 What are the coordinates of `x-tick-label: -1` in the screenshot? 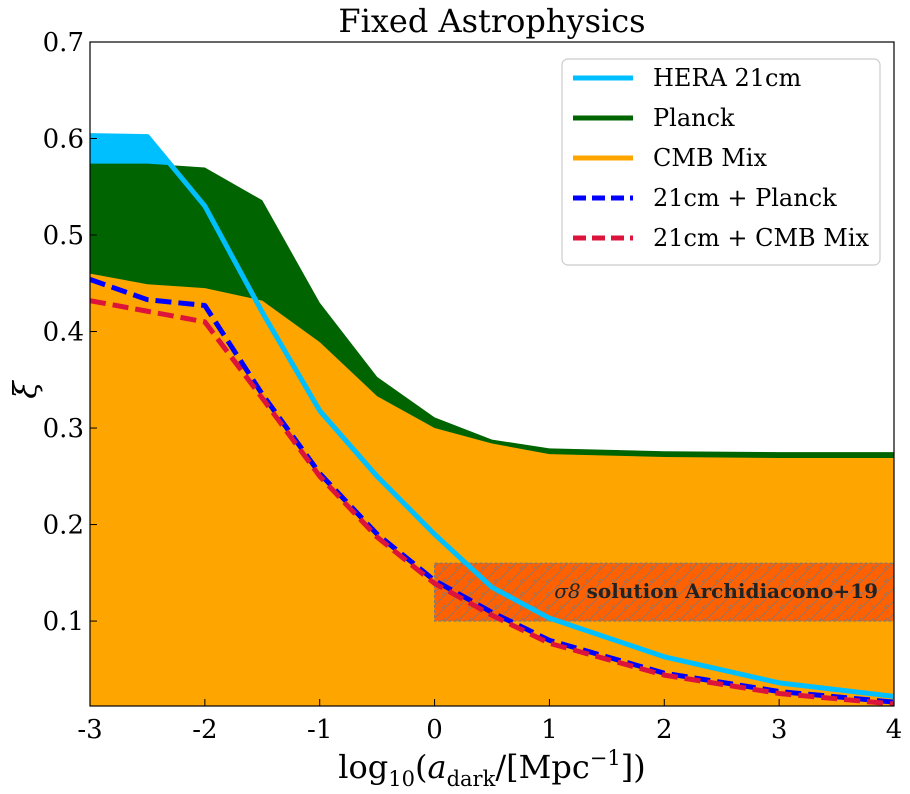 It's located at (319, 730).